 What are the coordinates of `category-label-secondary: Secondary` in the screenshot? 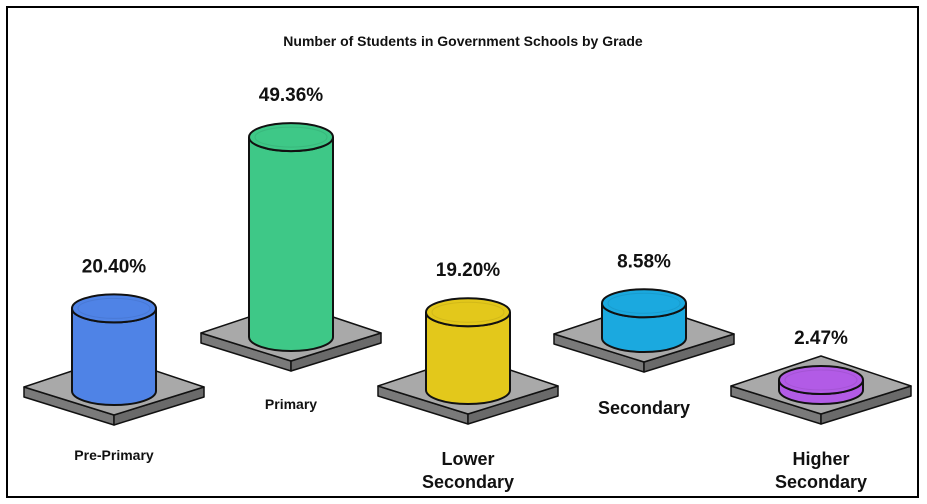 It's located at (644, 408).